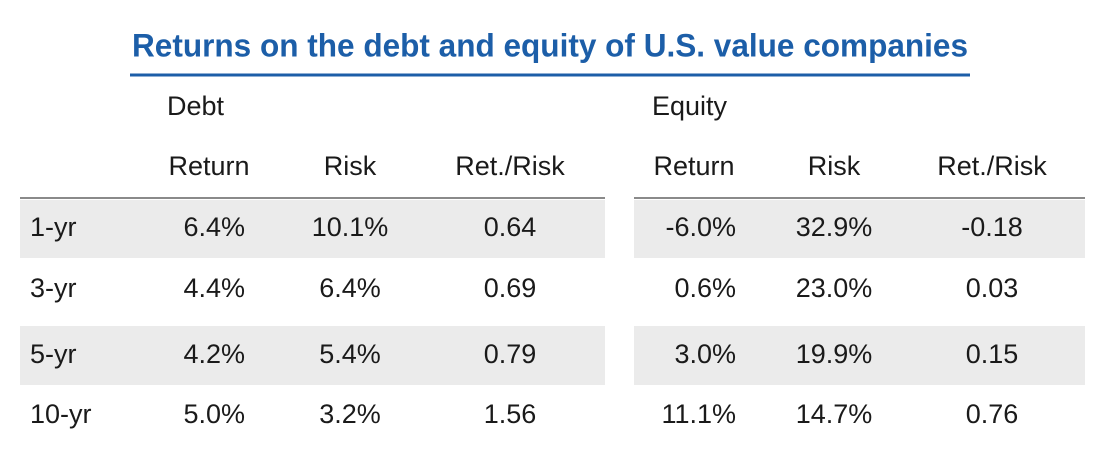 This screenshot has width=1100, height=460. Describe the element at coordinates (53, 227) in the screenshot. I see `row-label: 1-yr` at that location.